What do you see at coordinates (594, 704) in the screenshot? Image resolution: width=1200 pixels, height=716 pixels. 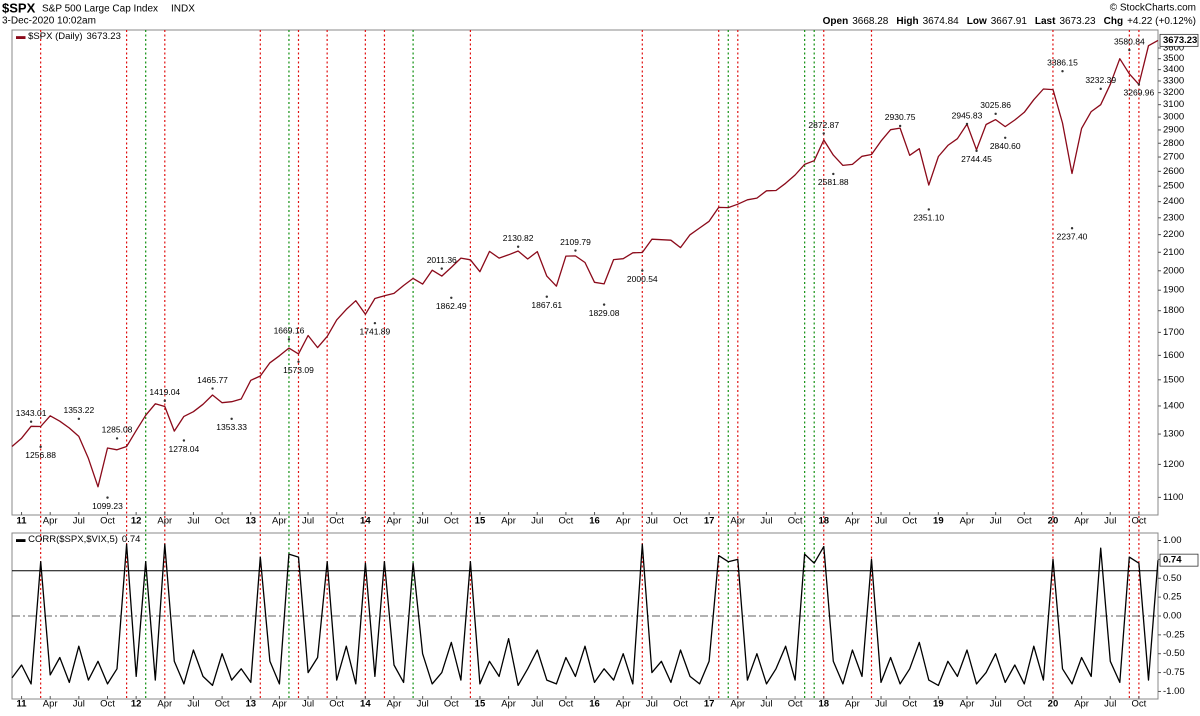 I see `x-tick-label: 16` at bounding box center [594, 704].